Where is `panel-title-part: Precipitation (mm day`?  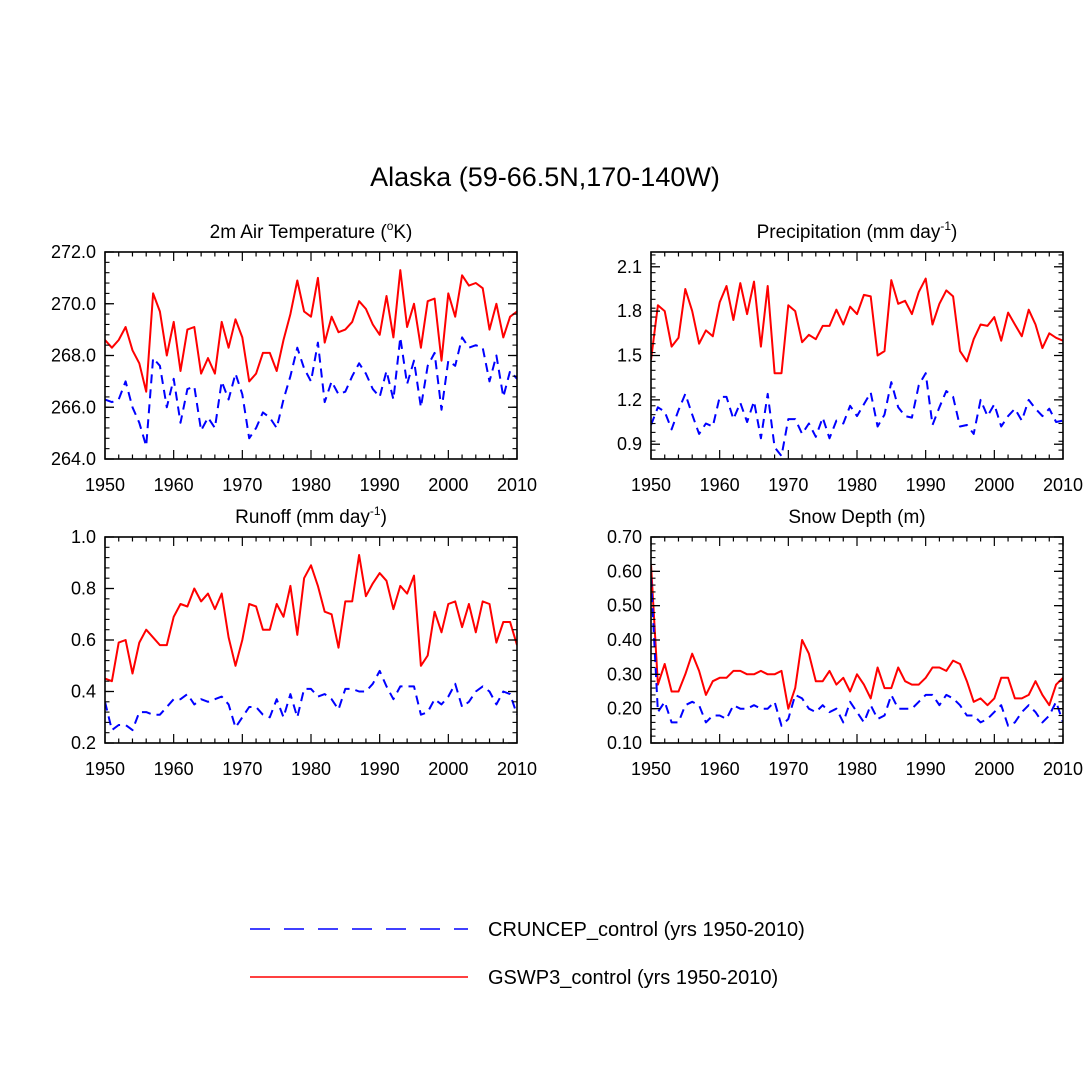
panel-title-part: Precipitation (mm day is located at coordinates (849, 232).